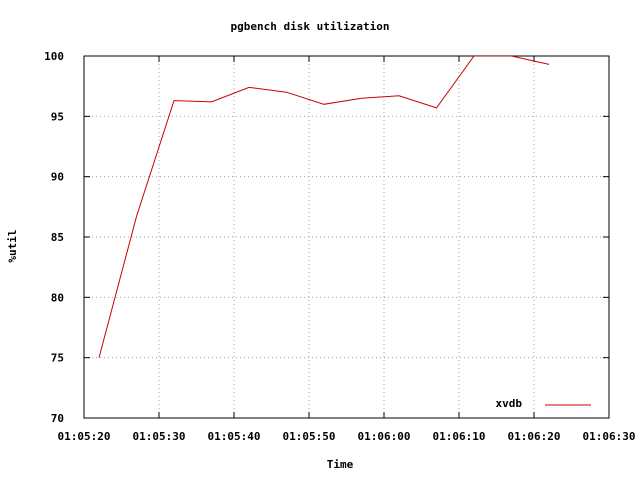 This screenshot has height=480, width=640. What do you see at coordinates (57, 358) in the screenshot?
I see `y-tick-label: 75` at bounding box center [57, 358].